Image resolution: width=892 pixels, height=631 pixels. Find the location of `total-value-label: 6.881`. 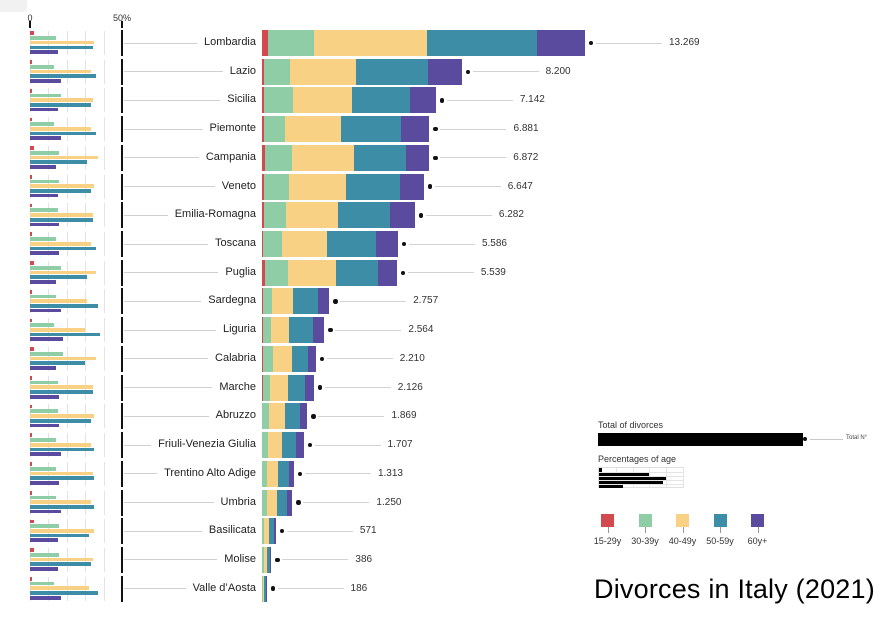

total-value-label: 6.881 is located at coordinates (526, 129).